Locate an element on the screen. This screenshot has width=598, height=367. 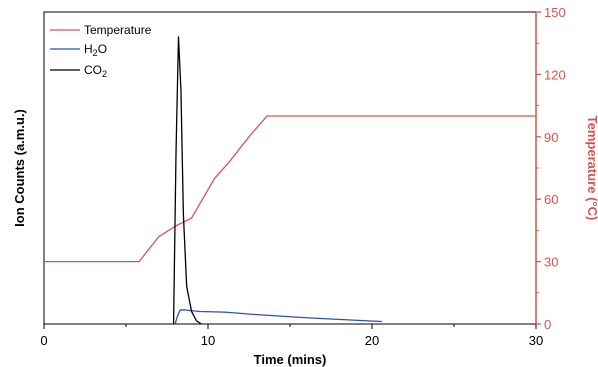
y-right-tick-label-4: 120 is located at coordinates (555, 74).